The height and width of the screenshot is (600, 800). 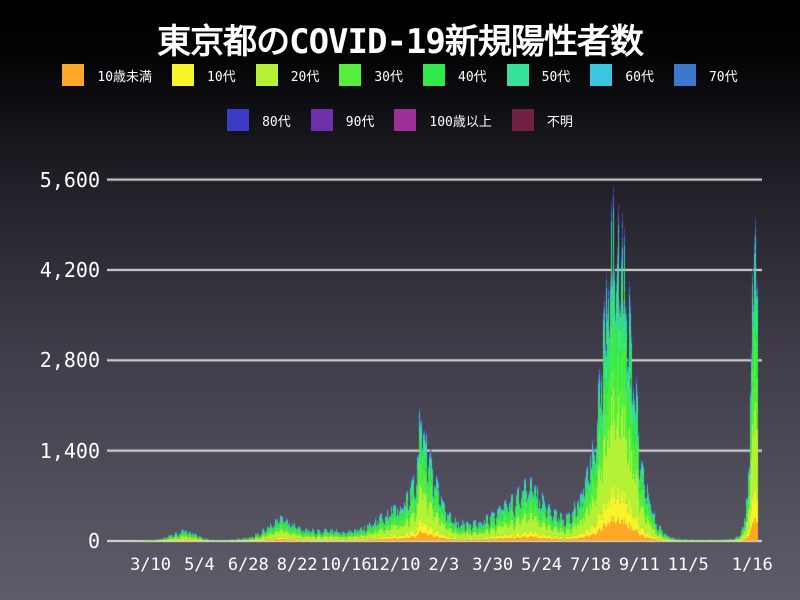 I want to click on legend-row-1: 10歳未満 10代 20代 30代 40代 50代 60代 70代, so click(x=400, y=75).